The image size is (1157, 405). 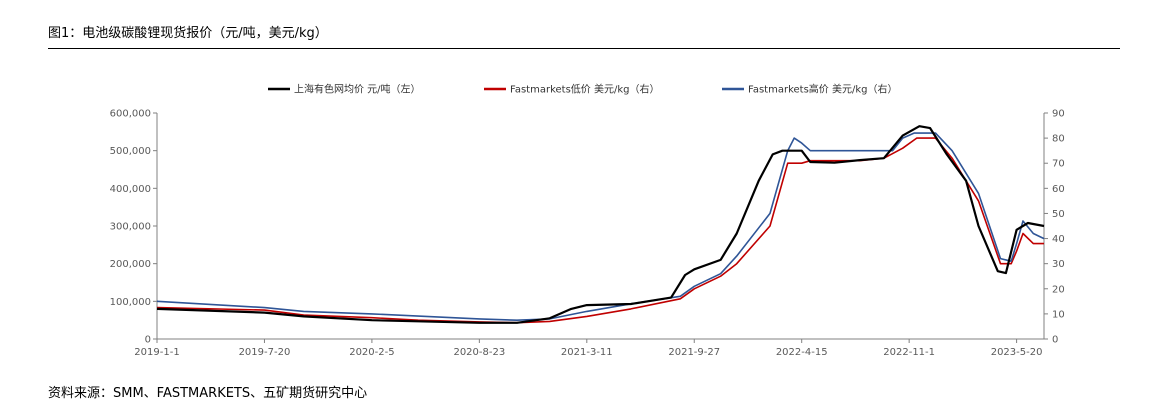 What do you see at coordinates (130, 189) in the screenshot?
I see `left-tick-label: 400,000` at bounding box center [130, 189].